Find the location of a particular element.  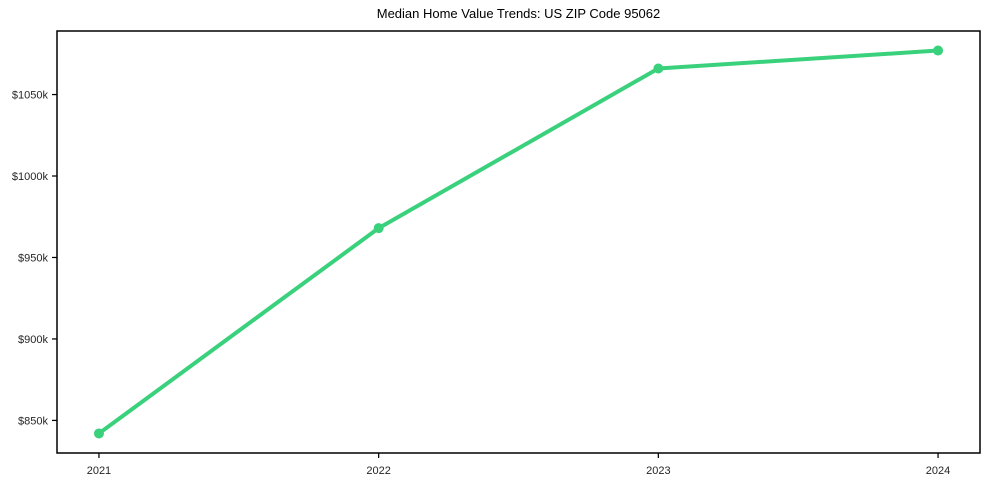

y-axis-labels: $850k $900k $950k $1000k $1050k is located at coordinates (30, 259).